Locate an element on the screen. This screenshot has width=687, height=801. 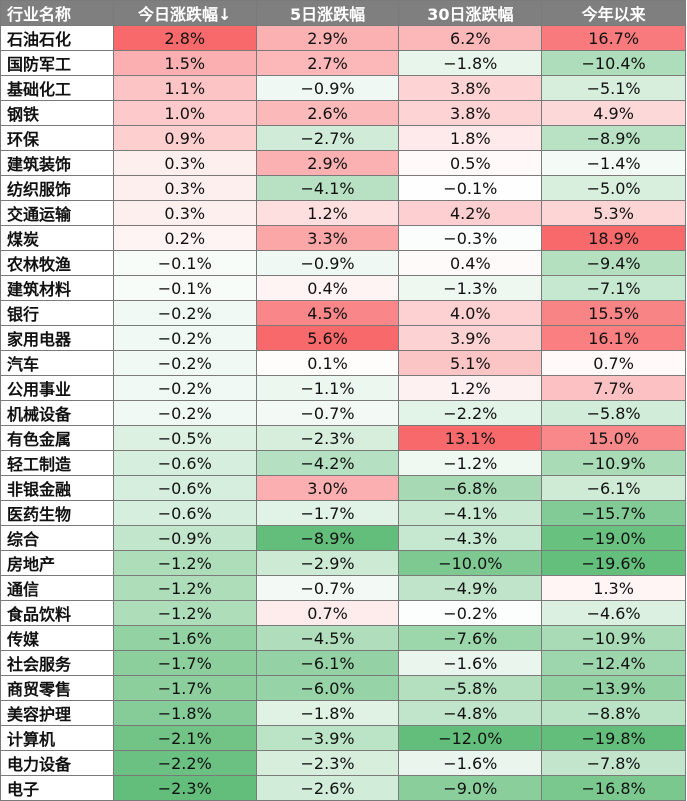
ytd-change-cell: −16.8% is located at coordinates (613, 788).